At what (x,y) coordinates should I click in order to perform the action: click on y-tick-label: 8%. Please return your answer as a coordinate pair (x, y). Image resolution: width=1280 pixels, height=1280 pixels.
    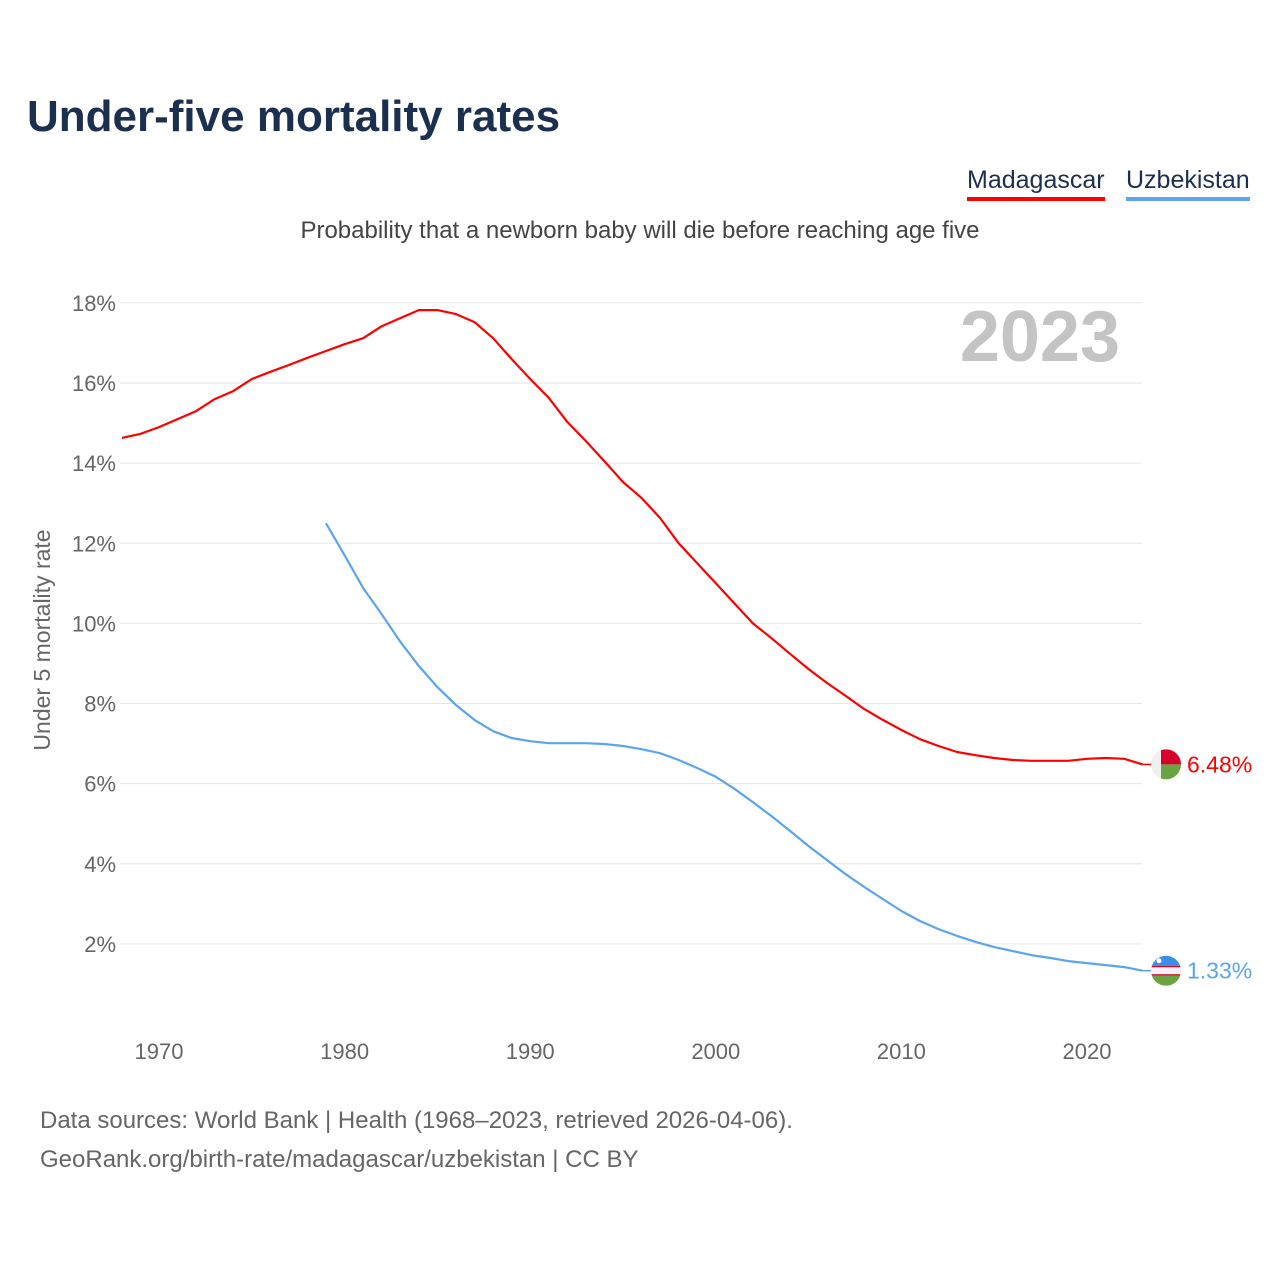
    Looking at the image, I should click on (100, 704).